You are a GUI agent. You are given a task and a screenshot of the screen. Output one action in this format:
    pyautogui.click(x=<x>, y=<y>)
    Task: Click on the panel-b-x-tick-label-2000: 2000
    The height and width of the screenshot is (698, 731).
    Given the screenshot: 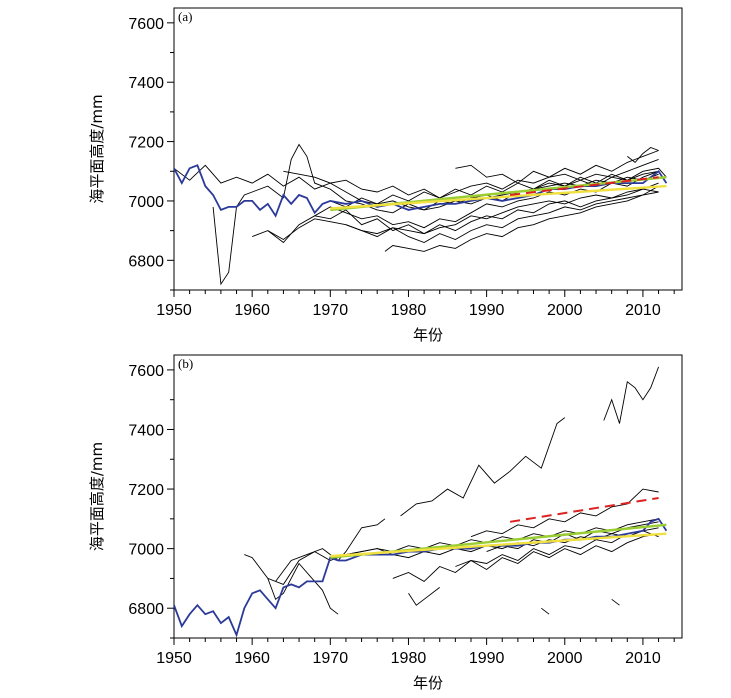 What is the action you would take?
    pyautogui.click(x=565, y=658)
    